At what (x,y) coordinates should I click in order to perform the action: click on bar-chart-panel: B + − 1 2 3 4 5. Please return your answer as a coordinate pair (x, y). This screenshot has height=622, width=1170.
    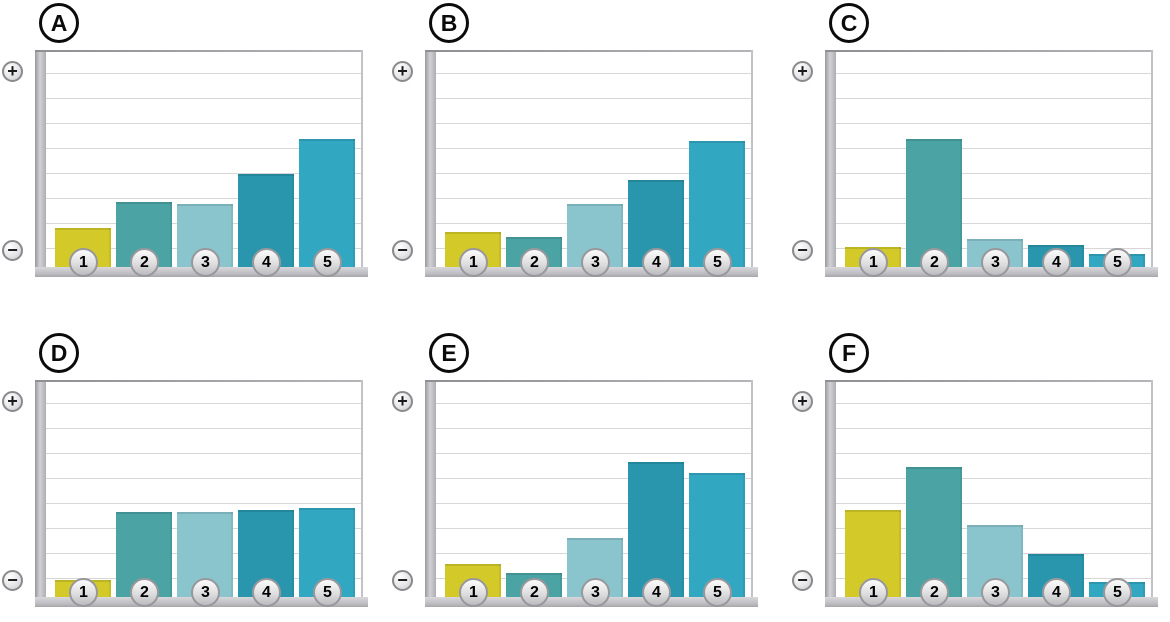
    Looking at the image, I should click on (575, 140).